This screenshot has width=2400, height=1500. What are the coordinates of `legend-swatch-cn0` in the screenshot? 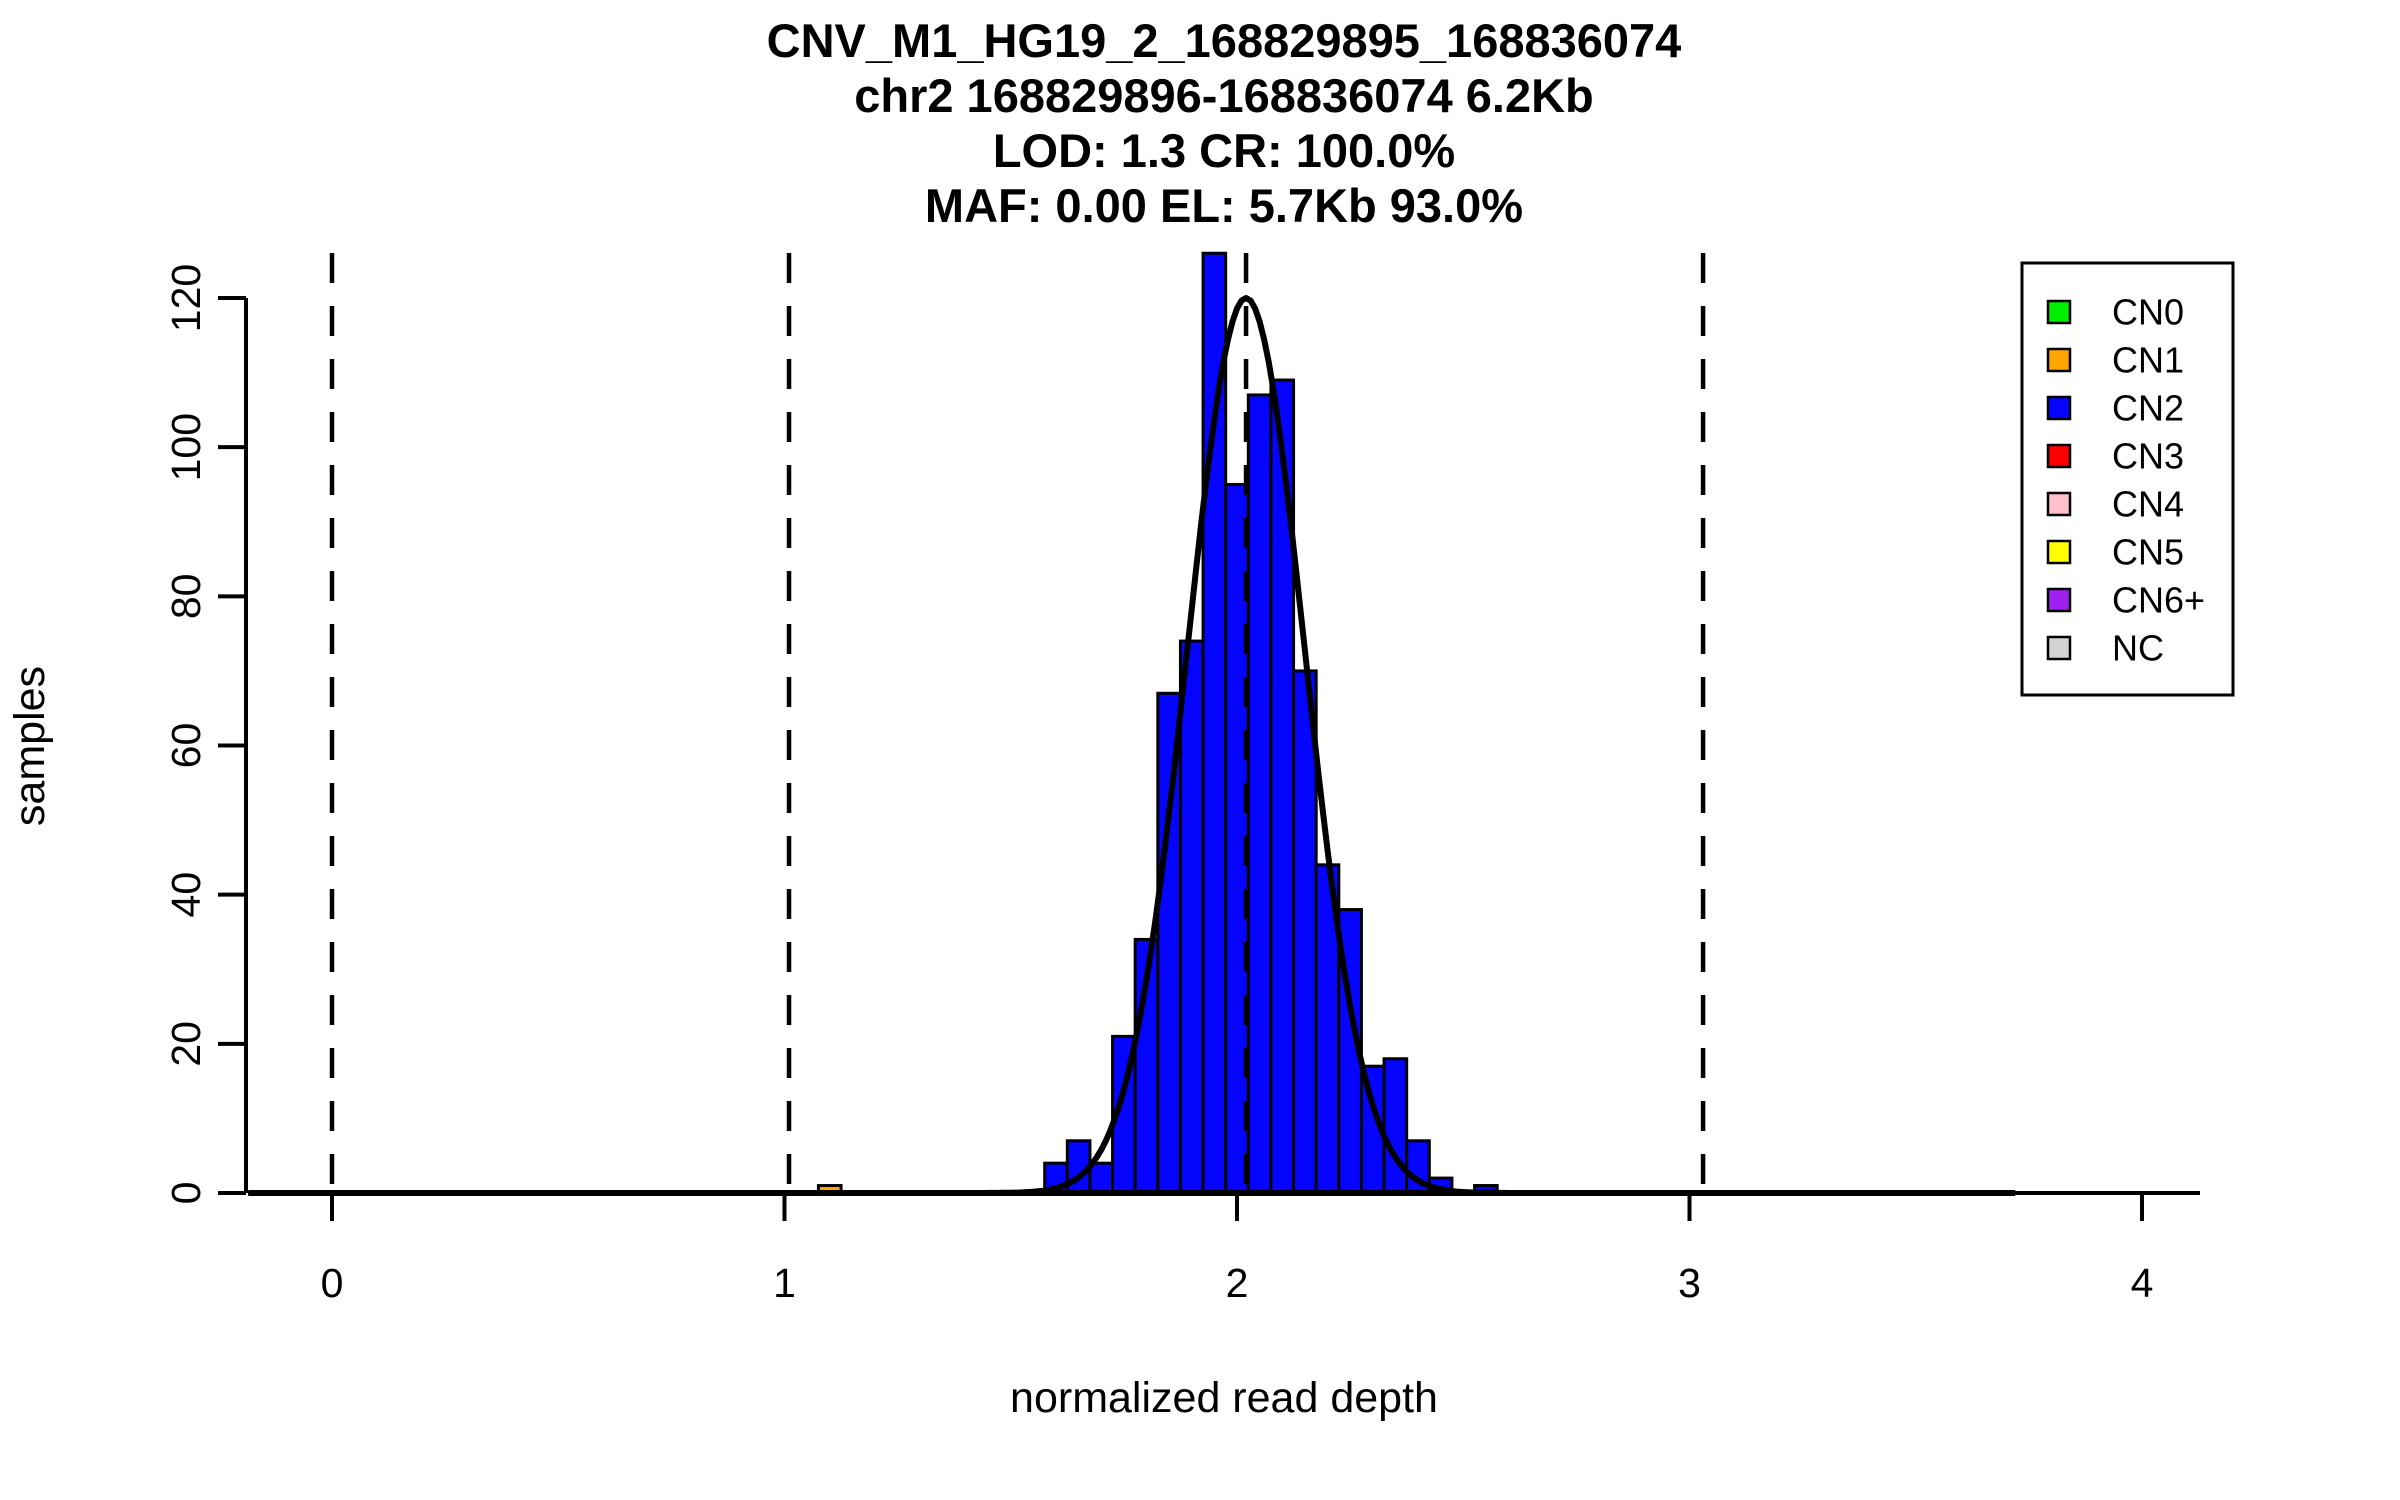 It's located at (2059, 312).